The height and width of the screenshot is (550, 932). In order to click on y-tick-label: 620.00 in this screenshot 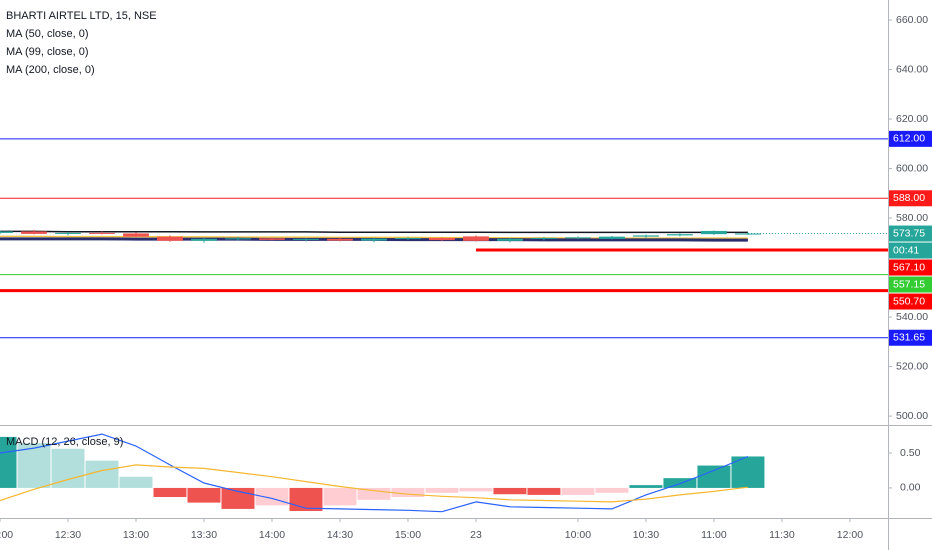, I will do `click(912, 119)`.